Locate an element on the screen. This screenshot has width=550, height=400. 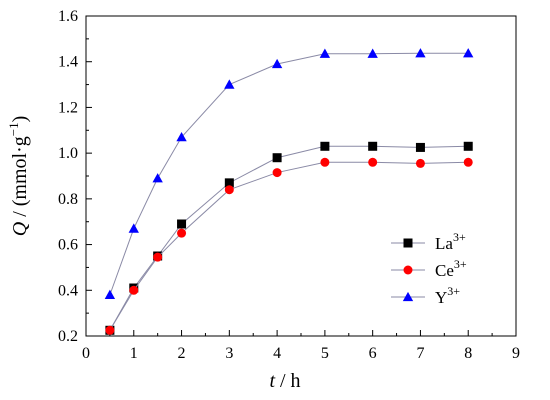
legend-item-ce: Ce3+ is located at coordinates (429, 268).